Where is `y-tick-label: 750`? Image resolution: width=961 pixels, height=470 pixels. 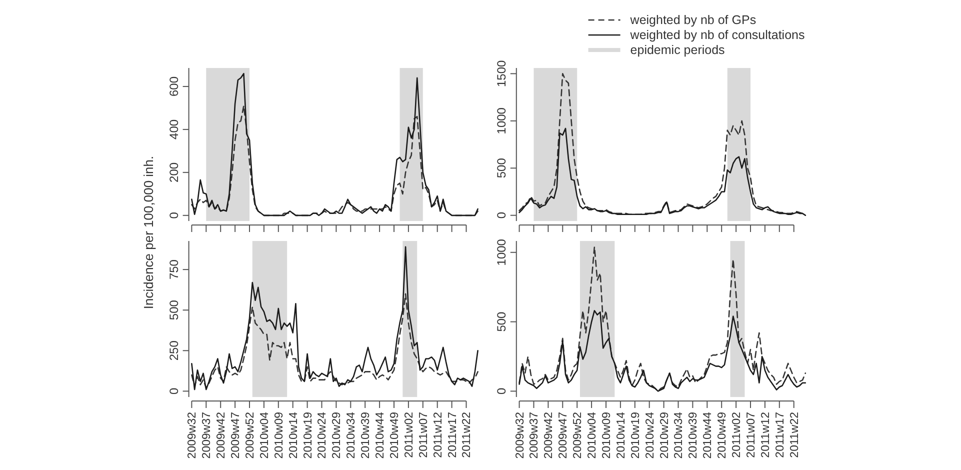
y-tick-label: 750 is located at coordinates (173, 269).